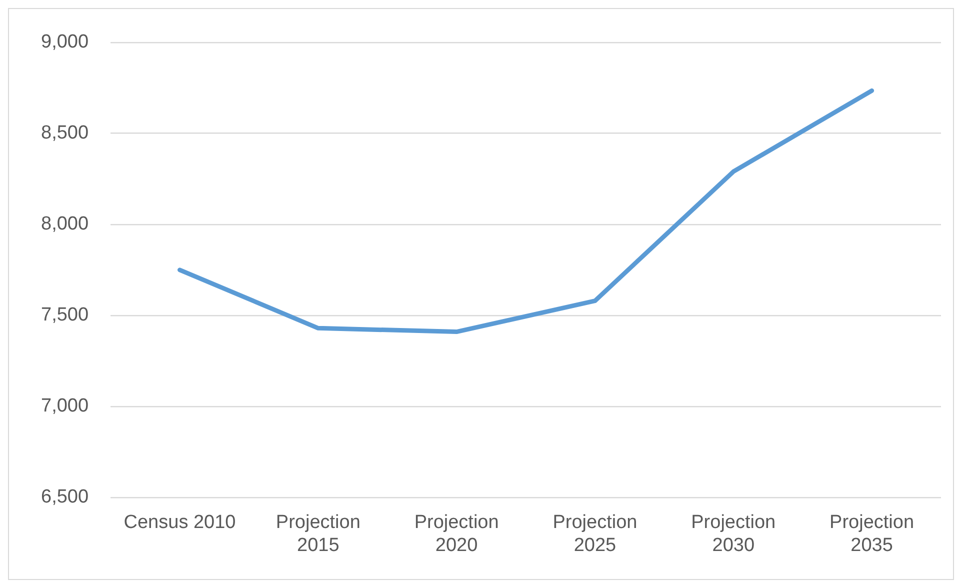  Describe the element at coordinates (65, 224) in the screenshot. I see `y-tick-label: 8,000` at that location.